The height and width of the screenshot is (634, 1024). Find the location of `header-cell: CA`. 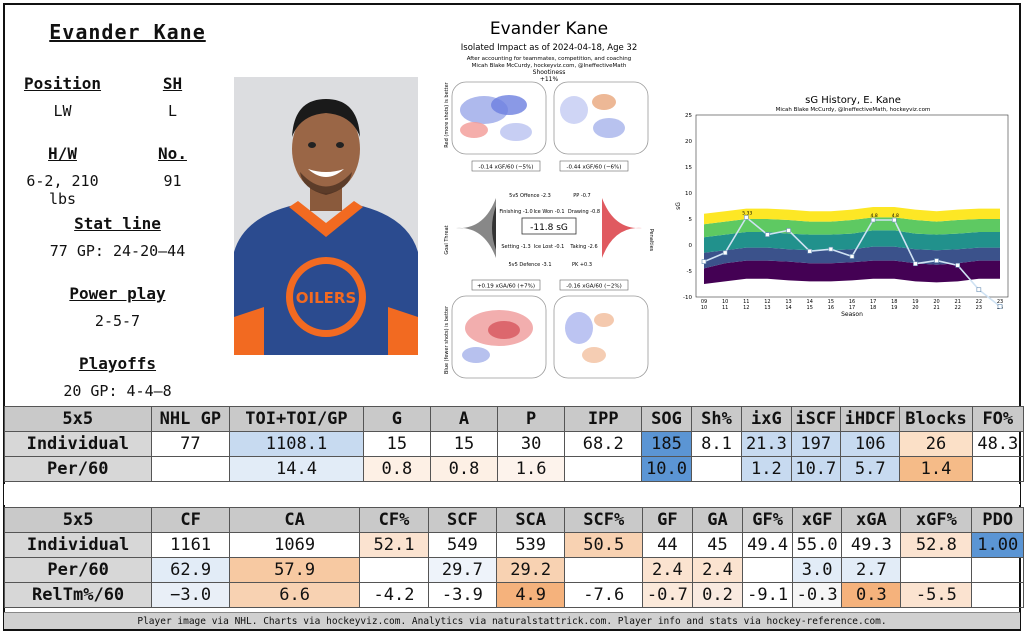

header-cell: CA is located at coordinates (294, 520).